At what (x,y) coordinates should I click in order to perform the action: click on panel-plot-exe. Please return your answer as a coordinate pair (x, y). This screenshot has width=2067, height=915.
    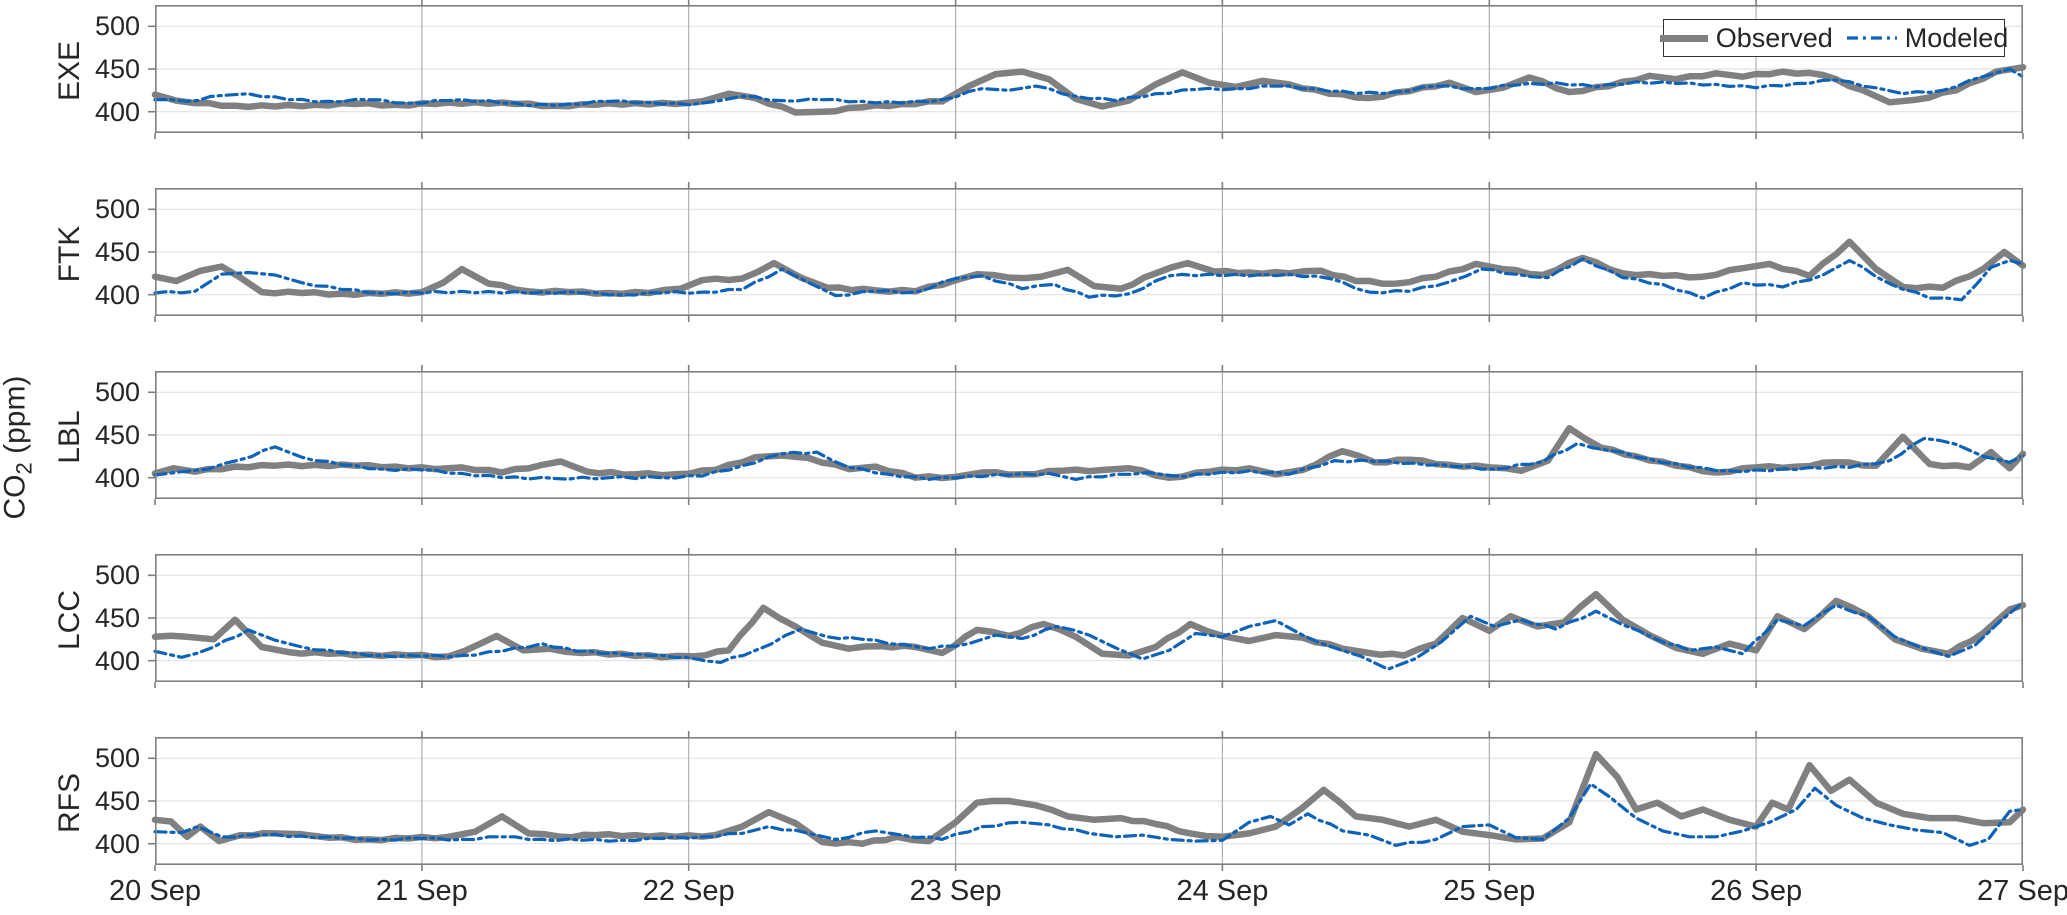
    Looking at the image, I should click on (1087, 69).